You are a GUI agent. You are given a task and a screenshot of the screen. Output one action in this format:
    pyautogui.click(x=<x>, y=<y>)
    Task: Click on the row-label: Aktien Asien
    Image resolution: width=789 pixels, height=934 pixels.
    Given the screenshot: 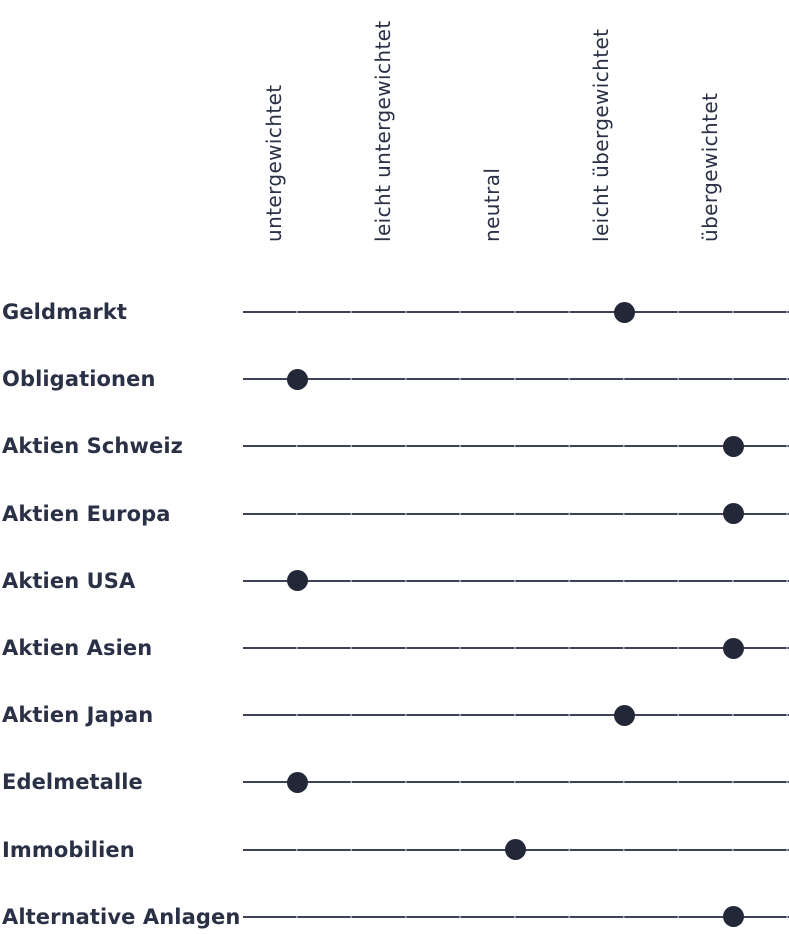 What is the action you would take?
    pyautogui.click(x=77, y=648)
    